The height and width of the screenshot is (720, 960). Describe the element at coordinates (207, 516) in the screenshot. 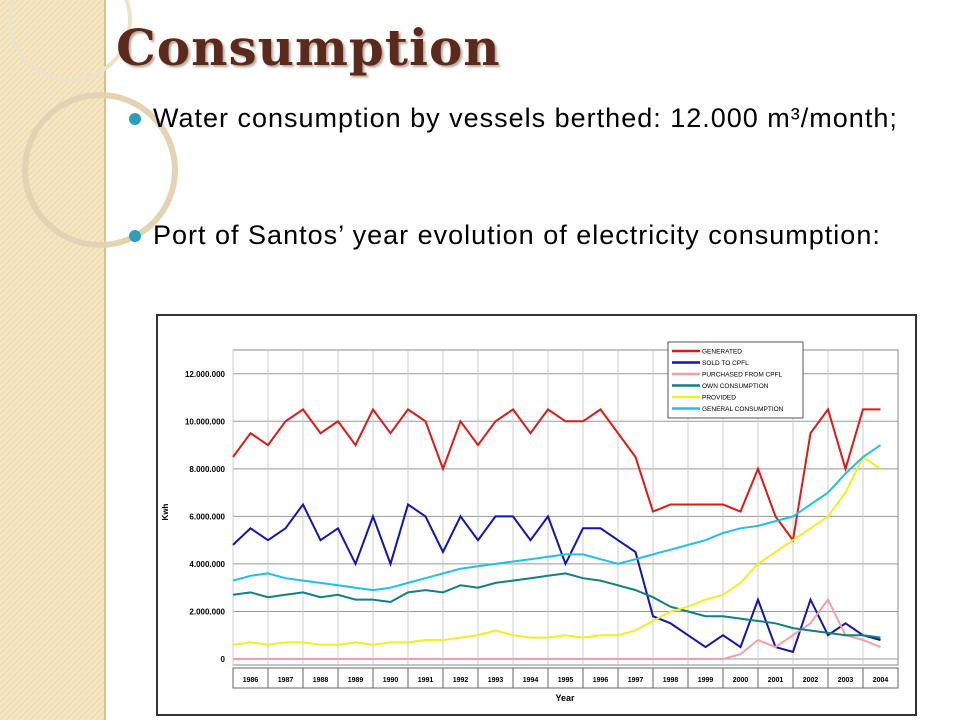

I see `y-tick-label: 6.000.000` at that location.